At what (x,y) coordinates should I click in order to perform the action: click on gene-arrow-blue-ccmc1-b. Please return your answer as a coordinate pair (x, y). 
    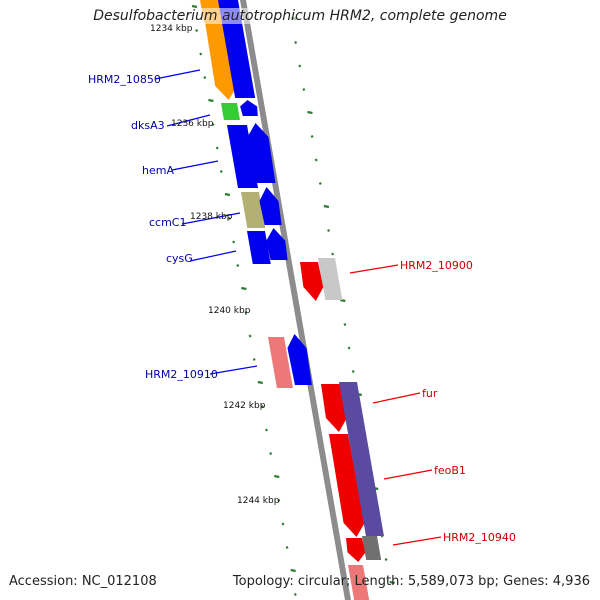
    Looking at the image, I should click on (270, 206).